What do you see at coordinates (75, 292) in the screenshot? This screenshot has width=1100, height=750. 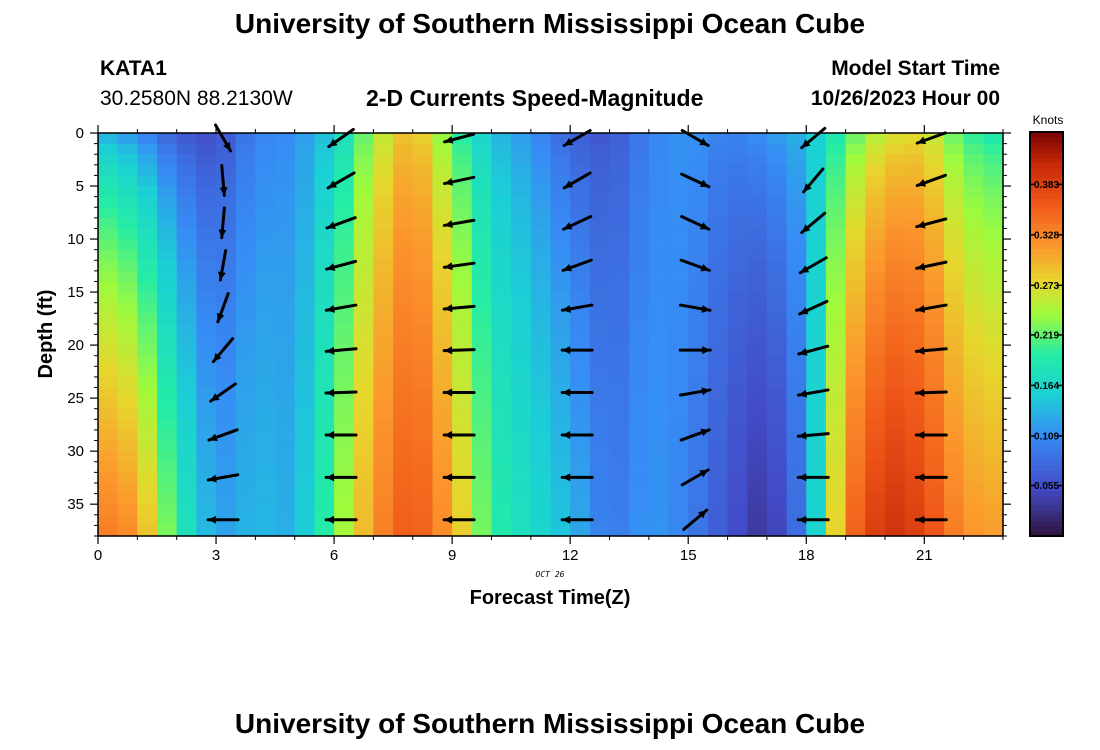 I see `y-tick-label: 15` at bounding box center [75, 292].